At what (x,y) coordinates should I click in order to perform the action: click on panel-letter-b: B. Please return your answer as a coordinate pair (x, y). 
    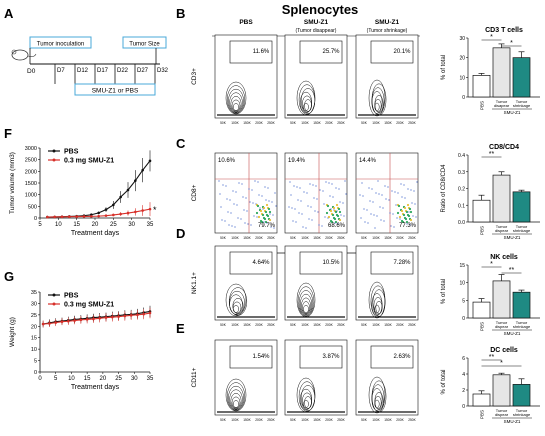
    Looking at the image, I should click on (180, 13).